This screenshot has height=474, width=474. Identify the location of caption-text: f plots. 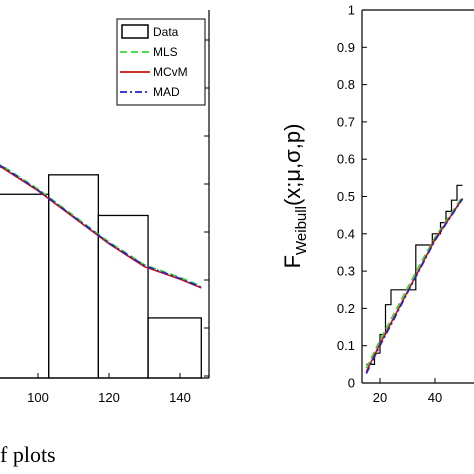
(28, 454).